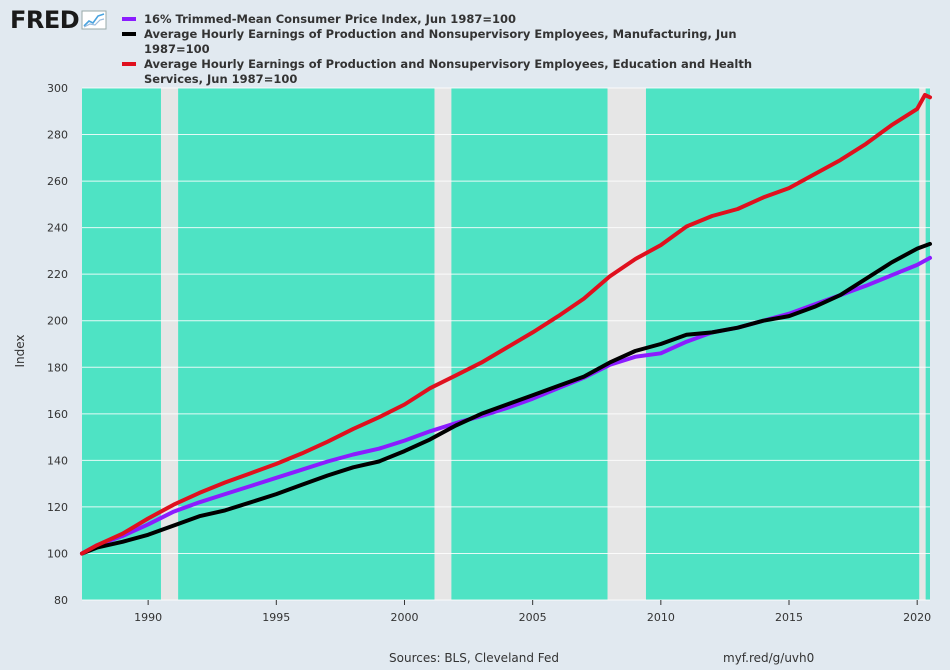 The height and width of the screenshot is (670, 950). What do you see at coordinates (57, 414) in the screenshot?
I see `y-tick-label: 160` at bounding box center [57, 414].